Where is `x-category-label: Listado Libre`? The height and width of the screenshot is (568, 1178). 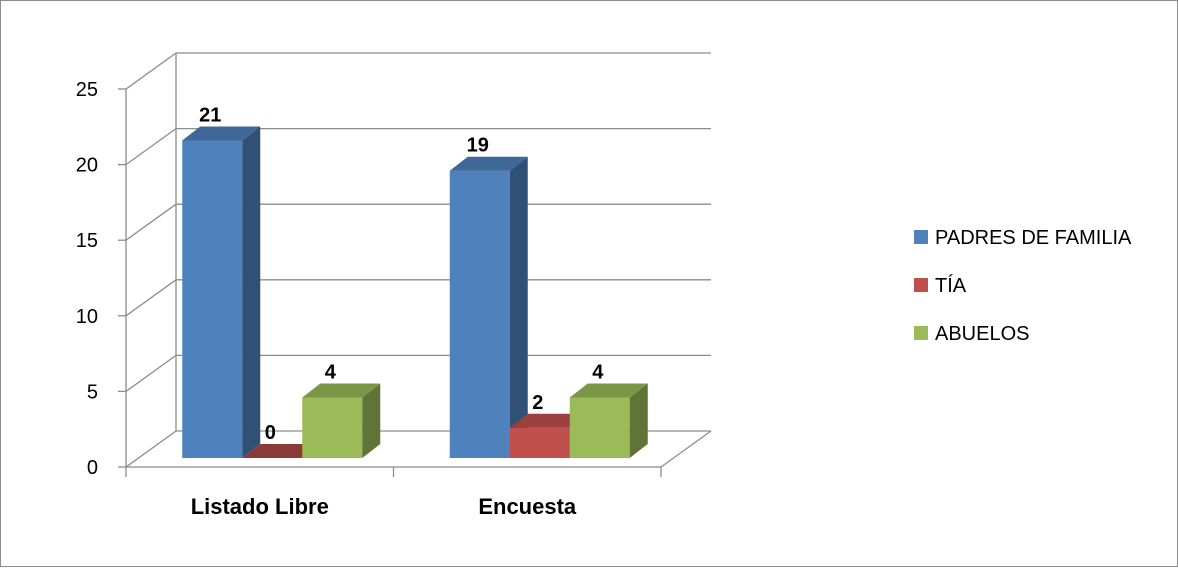
x-category-label: Listado Libre is located at coordinates (260, 506).